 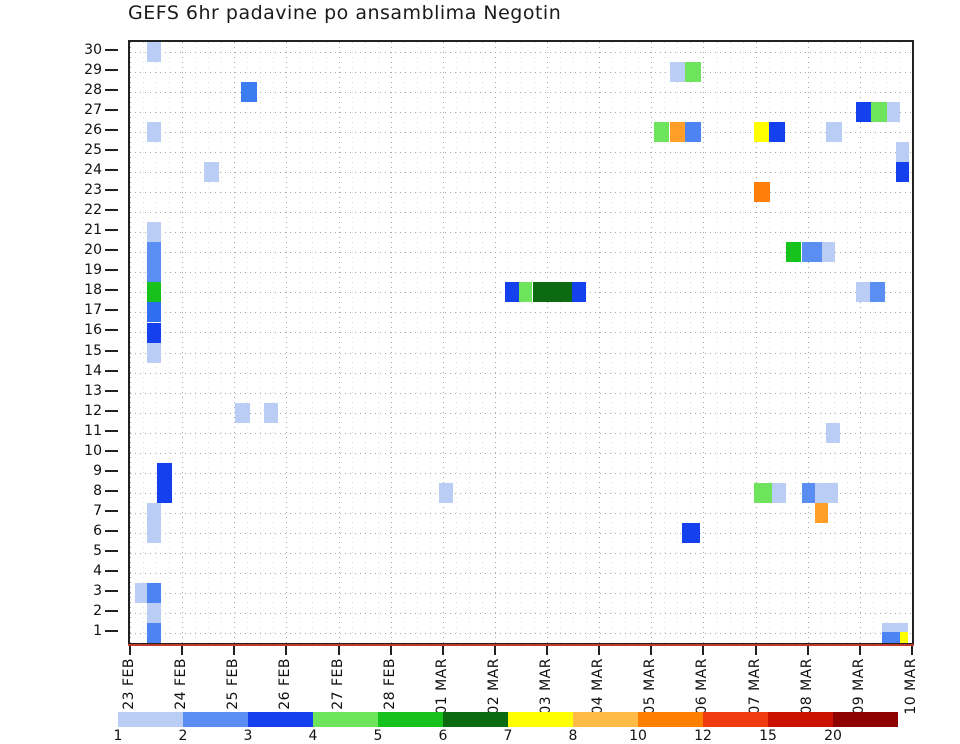 What do you see at coordinates (93, 90) in the screenshot?
I see `y-axis-tick-label: 28` at bounding box center [93, 90].